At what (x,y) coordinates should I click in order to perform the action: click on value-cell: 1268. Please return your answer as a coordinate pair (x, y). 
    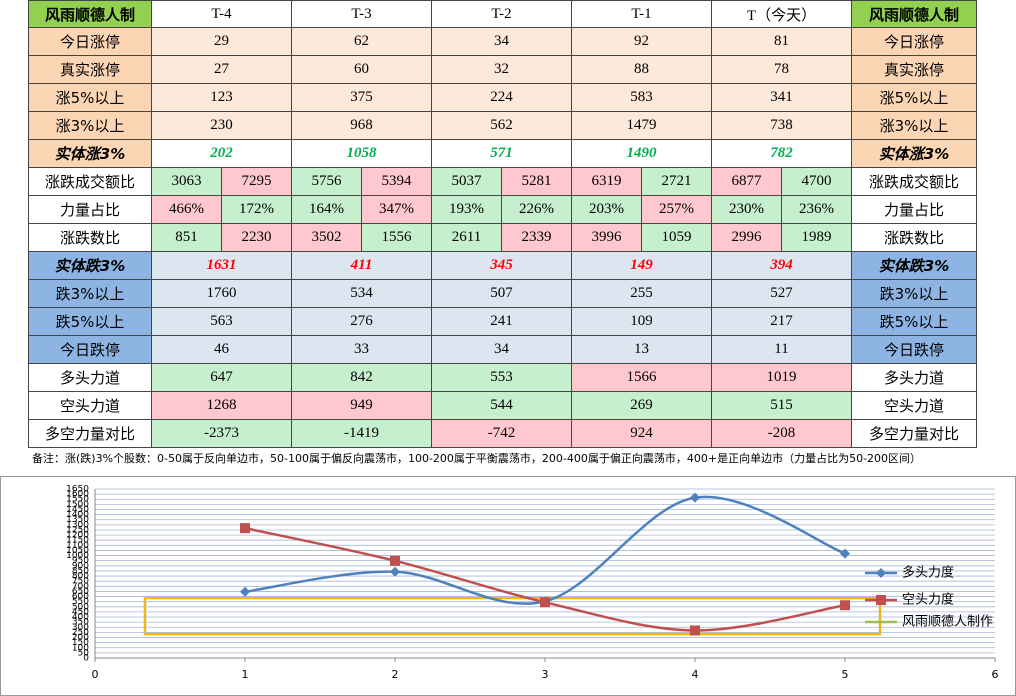
    Looking at the image, I should click on (222, 406).